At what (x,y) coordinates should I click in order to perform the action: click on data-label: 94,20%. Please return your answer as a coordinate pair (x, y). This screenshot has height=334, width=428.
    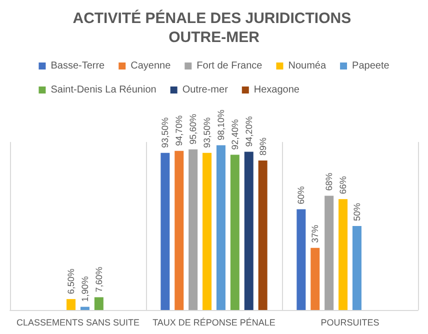
    Looking at the image, I should click on (249, 131).